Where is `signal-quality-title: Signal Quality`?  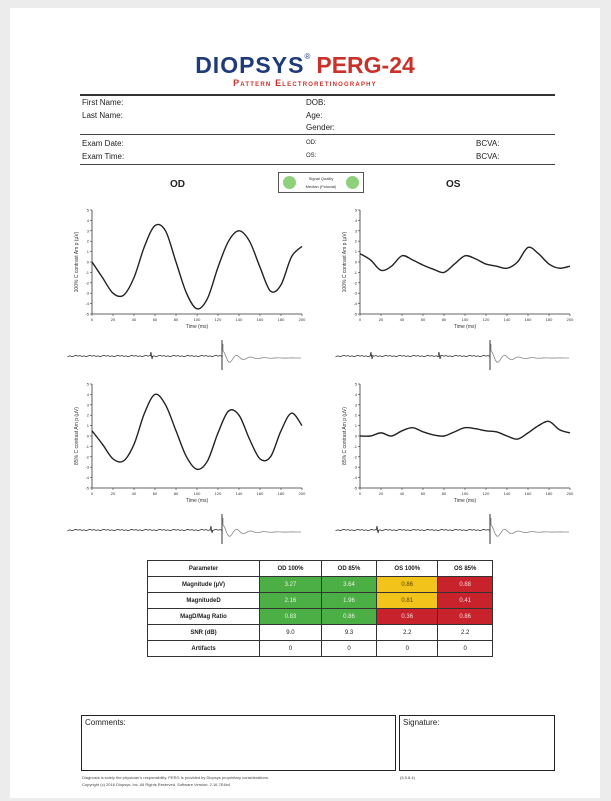
signal-quality-title: Signal Quality is located at coordinates (321, 178).